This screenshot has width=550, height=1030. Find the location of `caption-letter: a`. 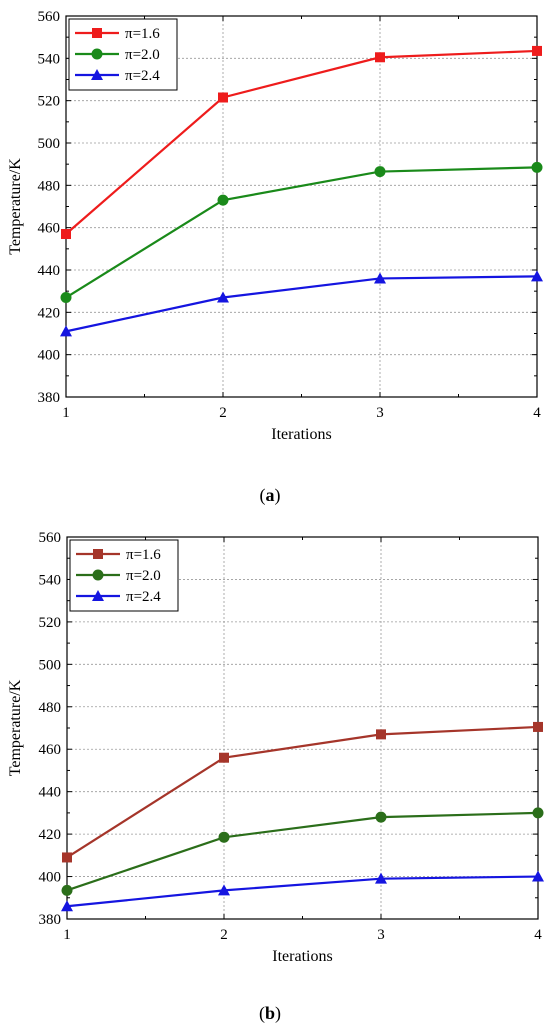

caption-letter: a is located at coordinates (270, 495).